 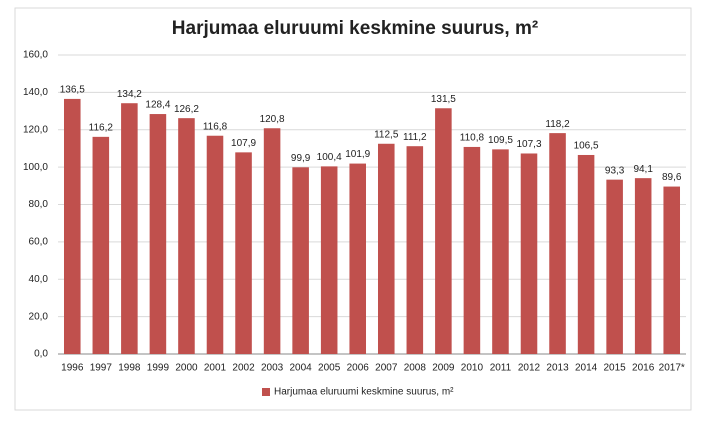 I want to click on value-label: 93,3, so click(x=615, y=170).